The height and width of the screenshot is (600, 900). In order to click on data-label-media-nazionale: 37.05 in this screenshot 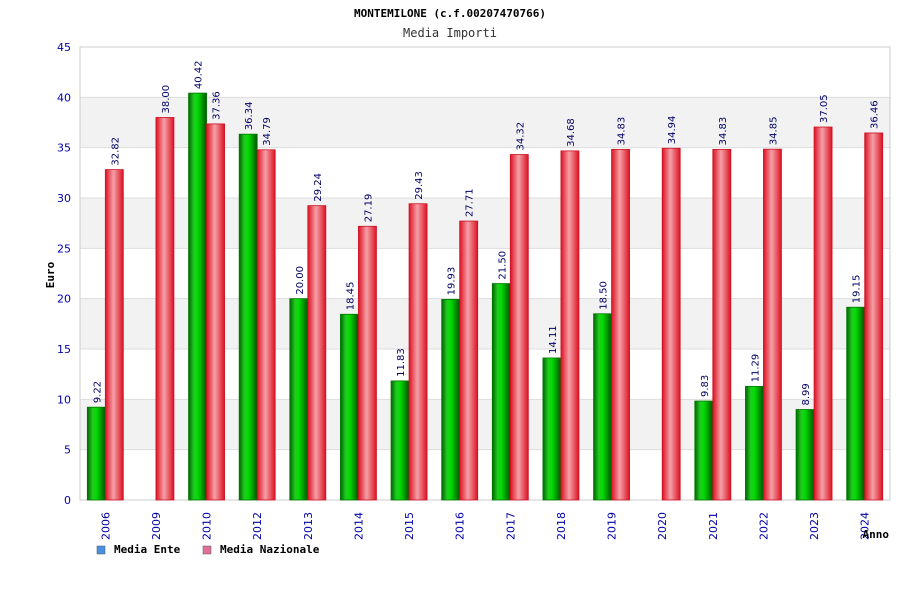, I will do `click(824, 108)`.